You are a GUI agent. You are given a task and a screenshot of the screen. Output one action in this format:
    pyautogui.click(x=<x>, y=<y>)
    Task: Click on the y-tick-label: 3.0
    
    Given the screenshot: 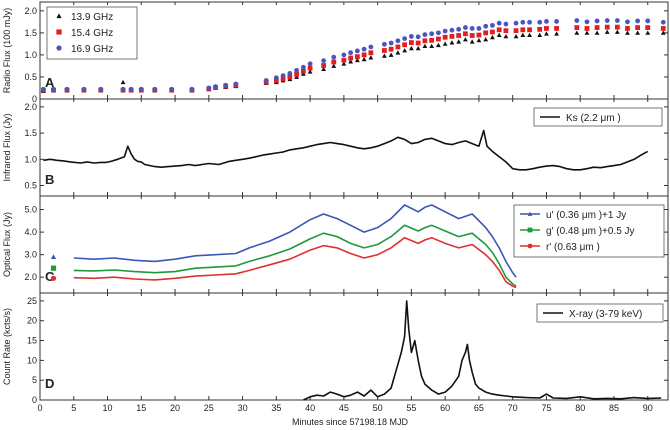 What is the action you would take?
    pyautogui.click(x=30, y=255)
    